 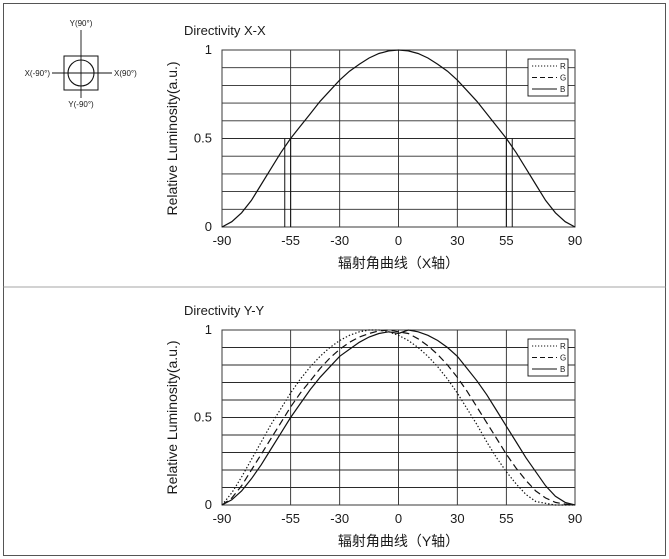 I want to click on orientation-diagram: Y(90°) Y(-90°) X(-90°) X(90°), so click(x=81, y=64).